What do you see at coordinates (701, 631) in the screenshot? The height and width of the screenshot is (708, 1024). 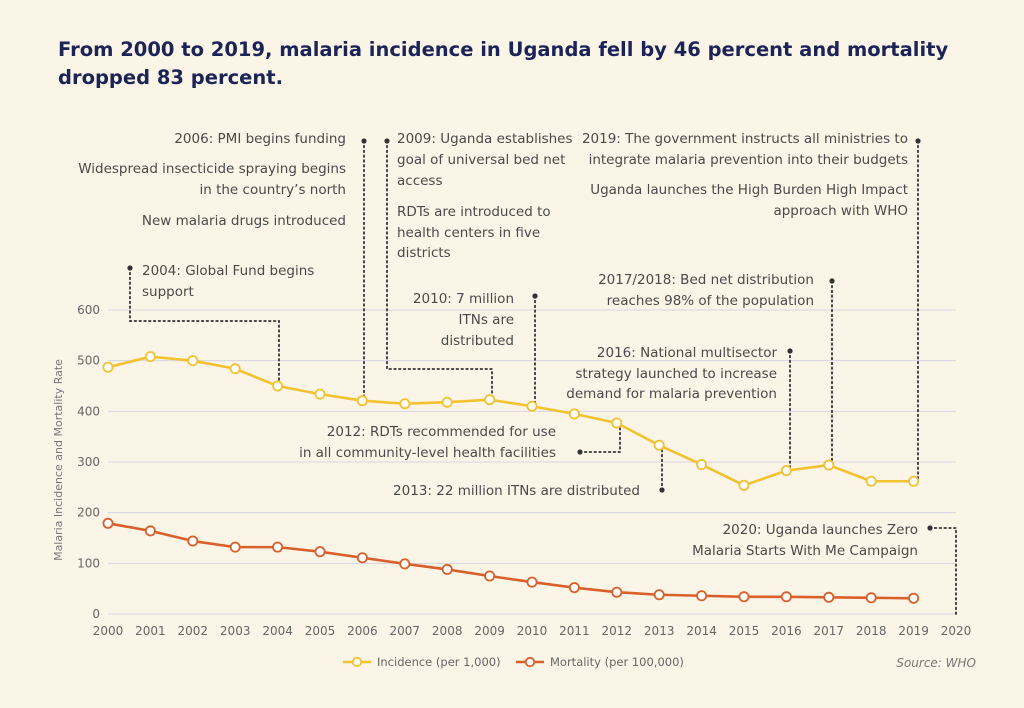 I see `x-tick-label: 2014` at bounding box center [701, 631].